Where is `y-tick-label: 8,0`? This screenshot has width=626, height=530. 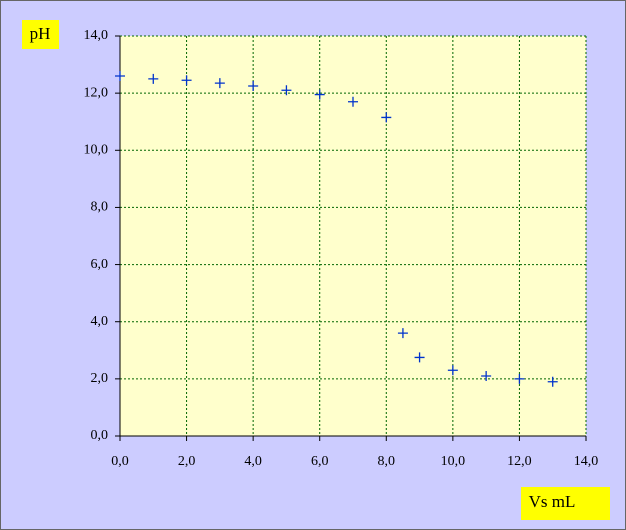
y-tick-label: 8,0 is located at coordinates (100, 207).